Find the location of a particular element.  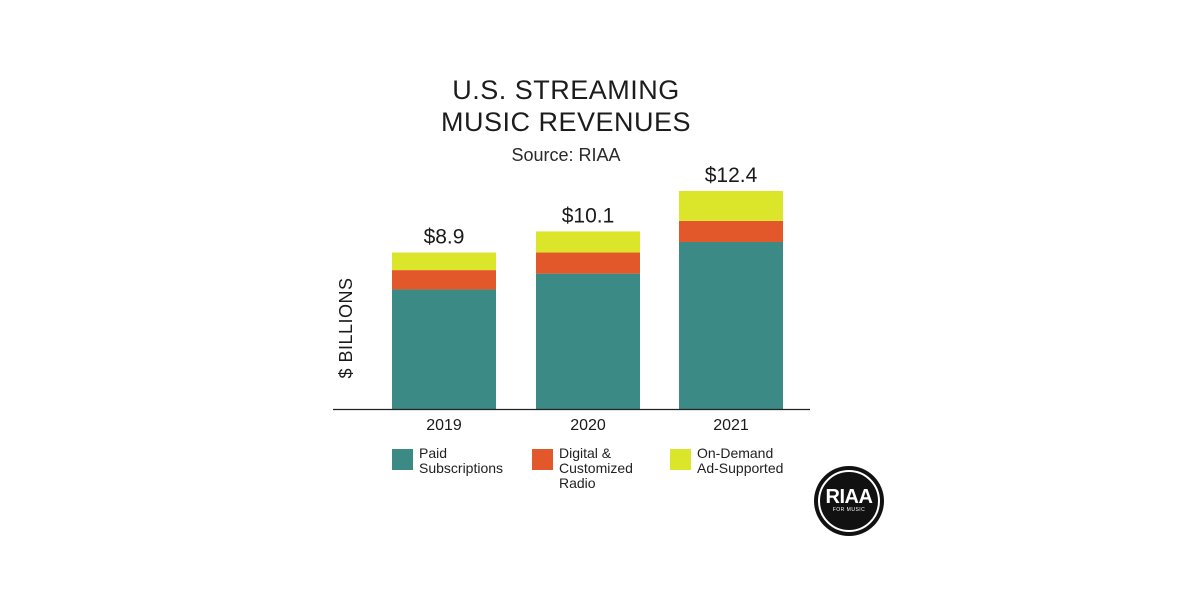

legend-item-digital-customized-radio: Digital & Customized Radio is located at coordinates (582, 468).